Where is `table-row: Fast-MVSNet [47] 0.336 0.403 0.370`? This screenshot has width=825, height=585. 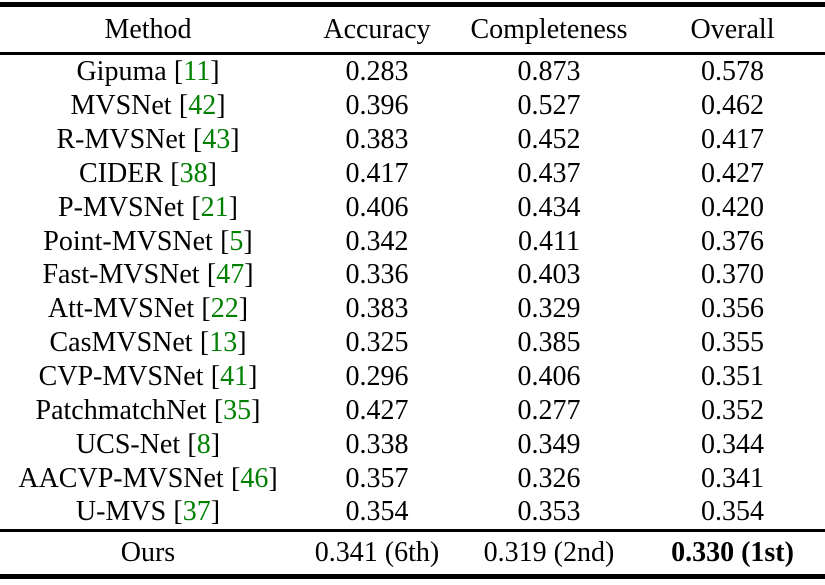
table-row: Fast-MVSNet [47] 0.336 0.403 0.370 is located at coordinates (412, 275).